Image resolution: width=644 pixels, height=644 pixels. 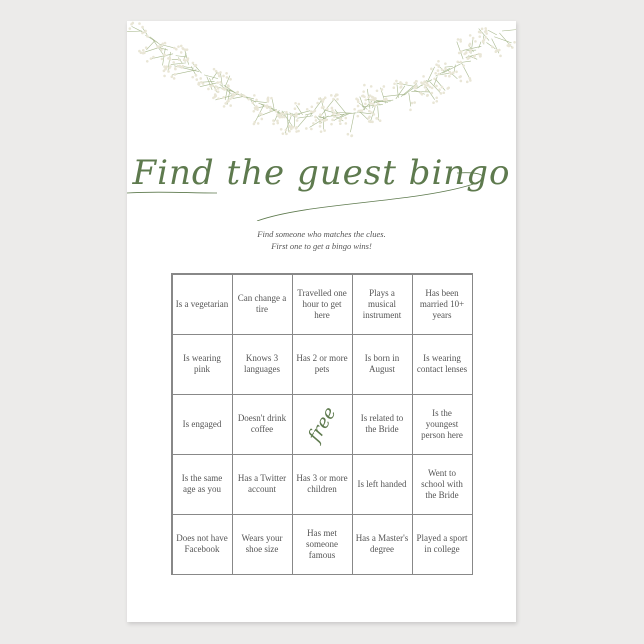 I want to click on bingo-cell-text: Travelled one hour to get here, so click(x=322, y=303).